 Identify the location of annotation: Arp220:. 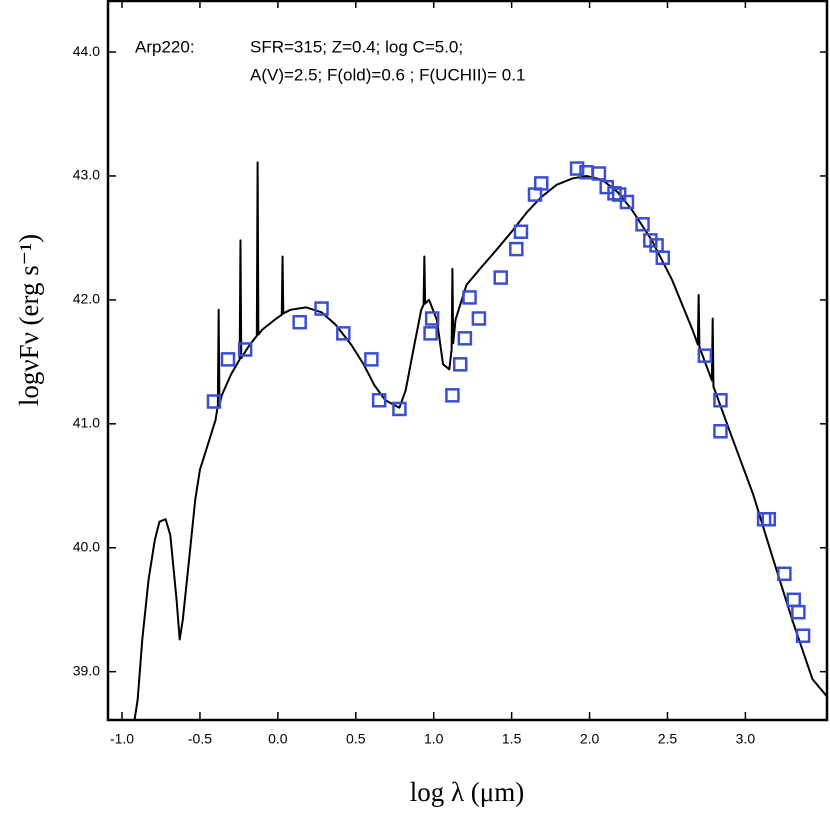
(165, 46).